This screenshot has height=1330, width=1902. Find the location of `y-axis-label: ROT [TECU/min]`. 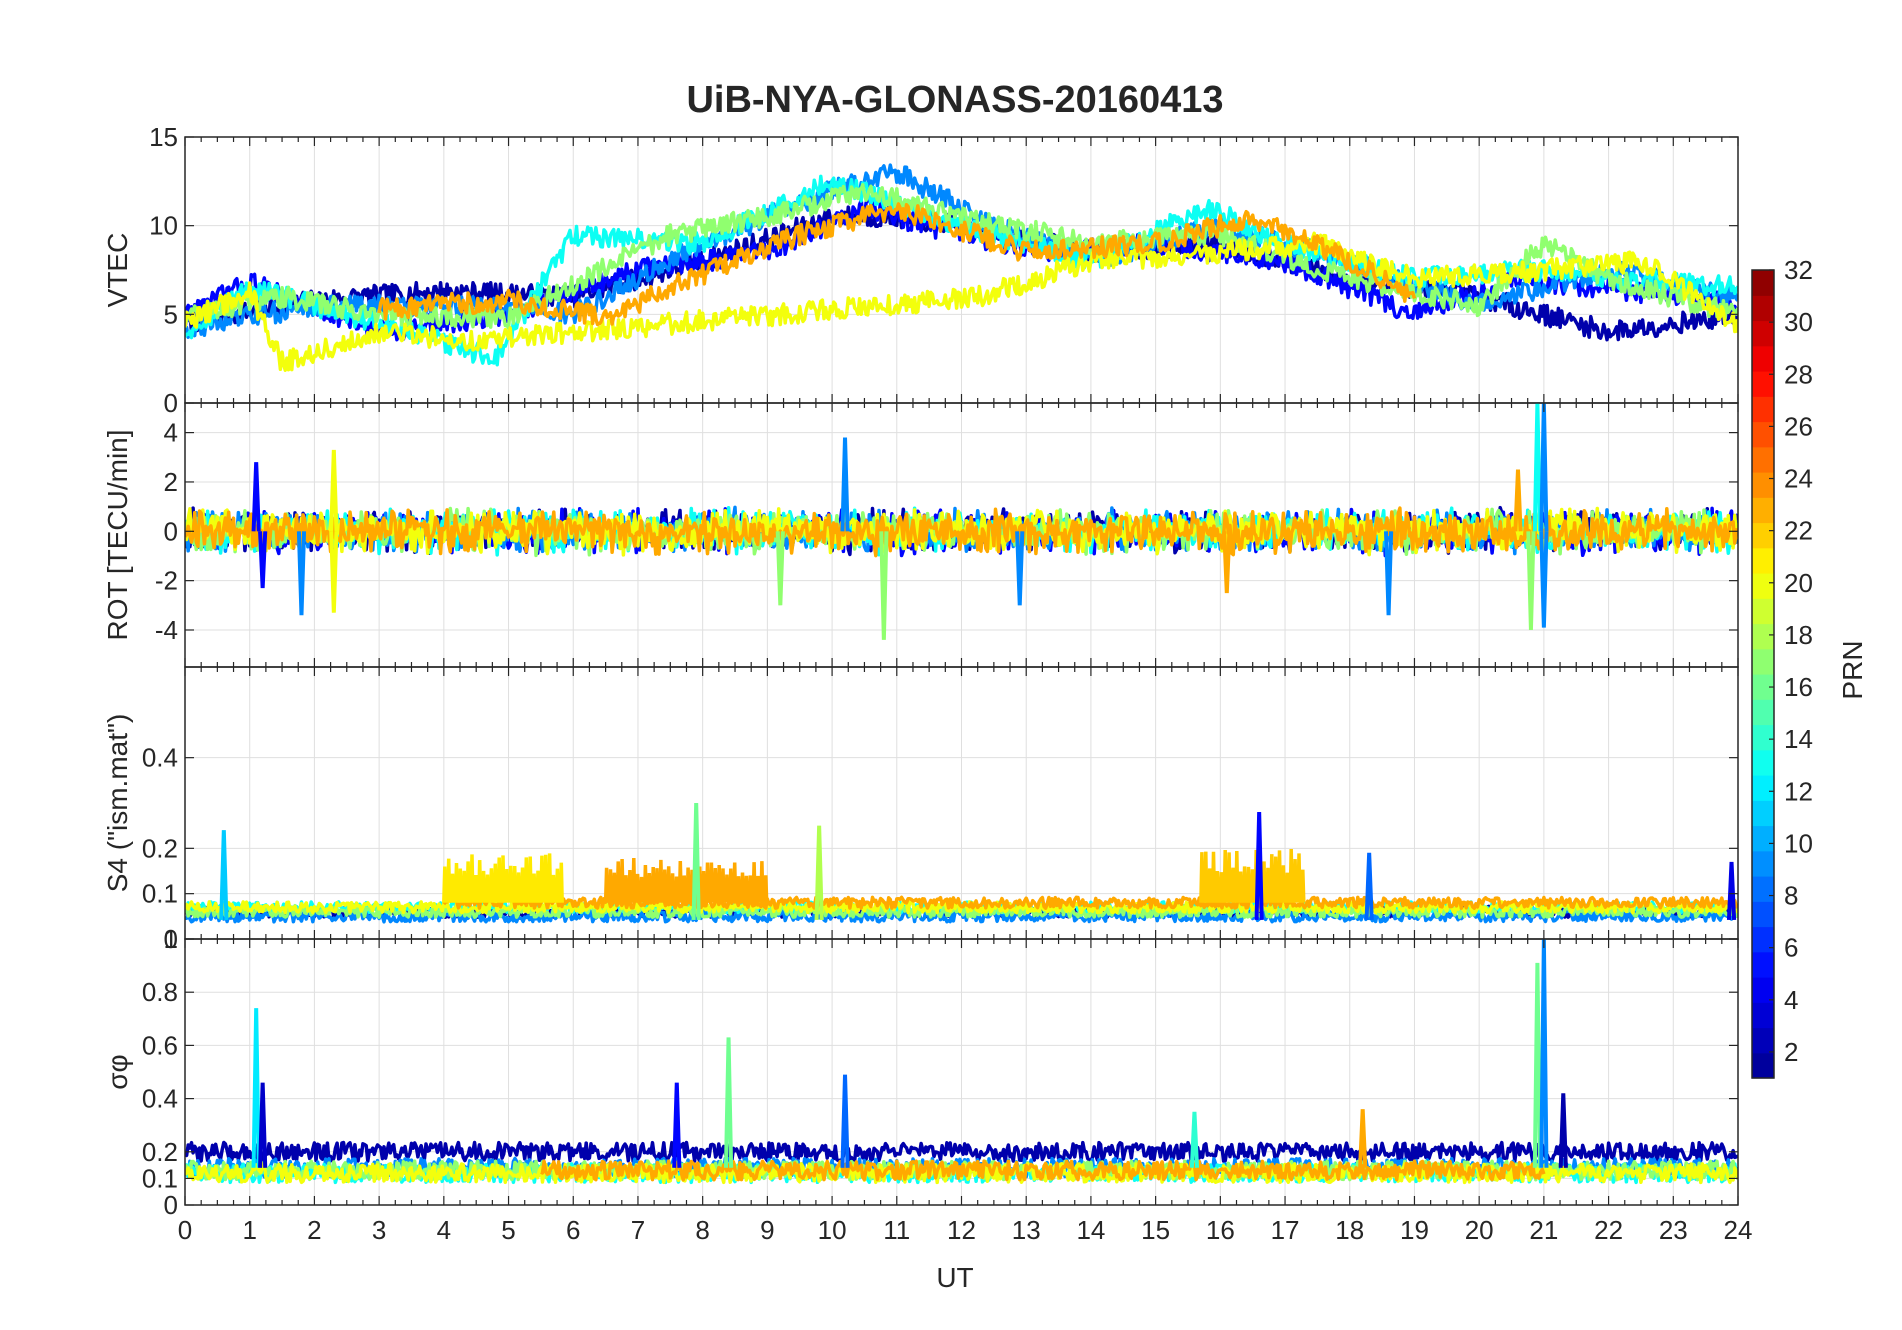

y-axis-label: ROT [TECU/min] is located at coordinates (117, 534).